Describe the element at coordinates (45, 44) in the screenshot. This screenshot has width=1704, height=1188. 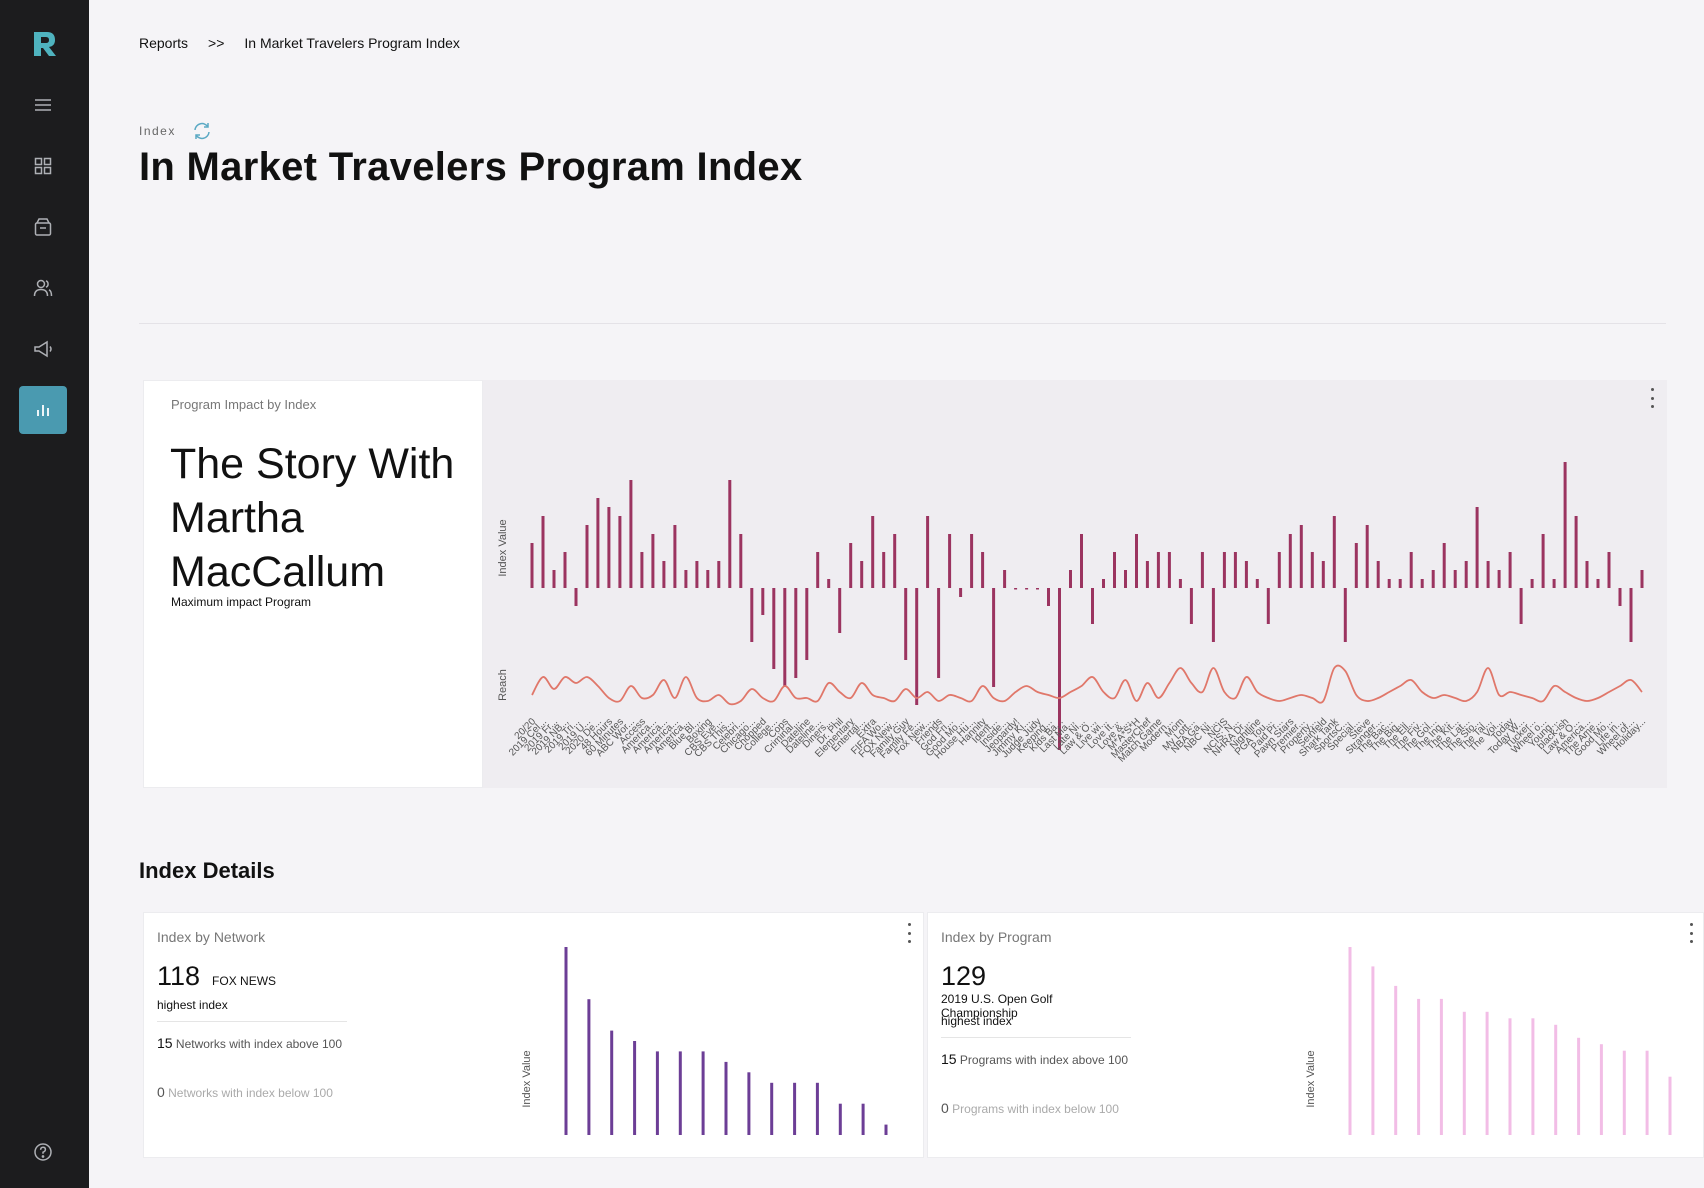
I see `logo-icon` at that location.